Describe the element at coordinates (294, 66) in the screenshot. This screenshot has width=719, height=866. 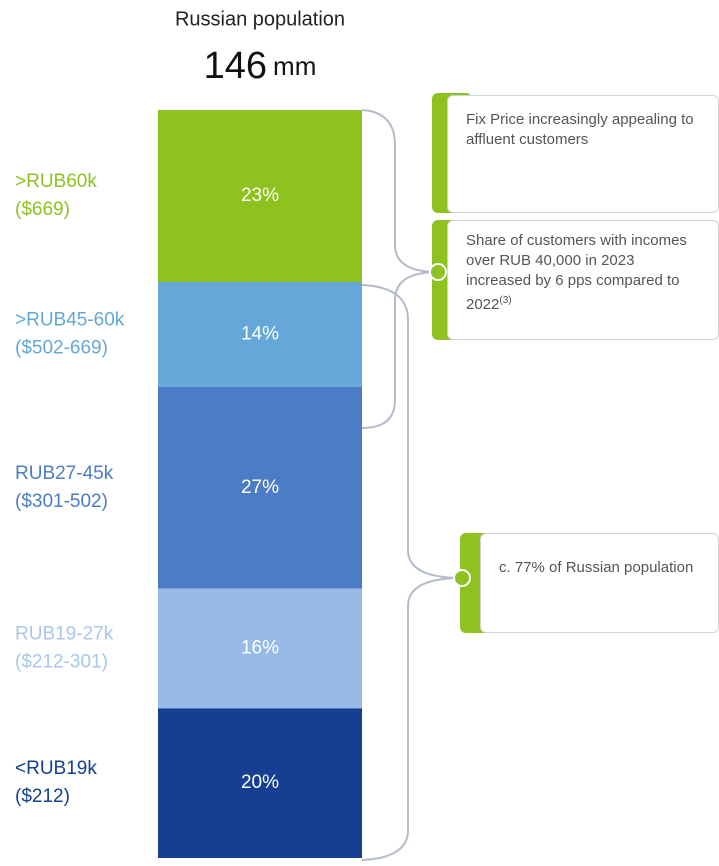
I see `total-unit: mm` at that location.